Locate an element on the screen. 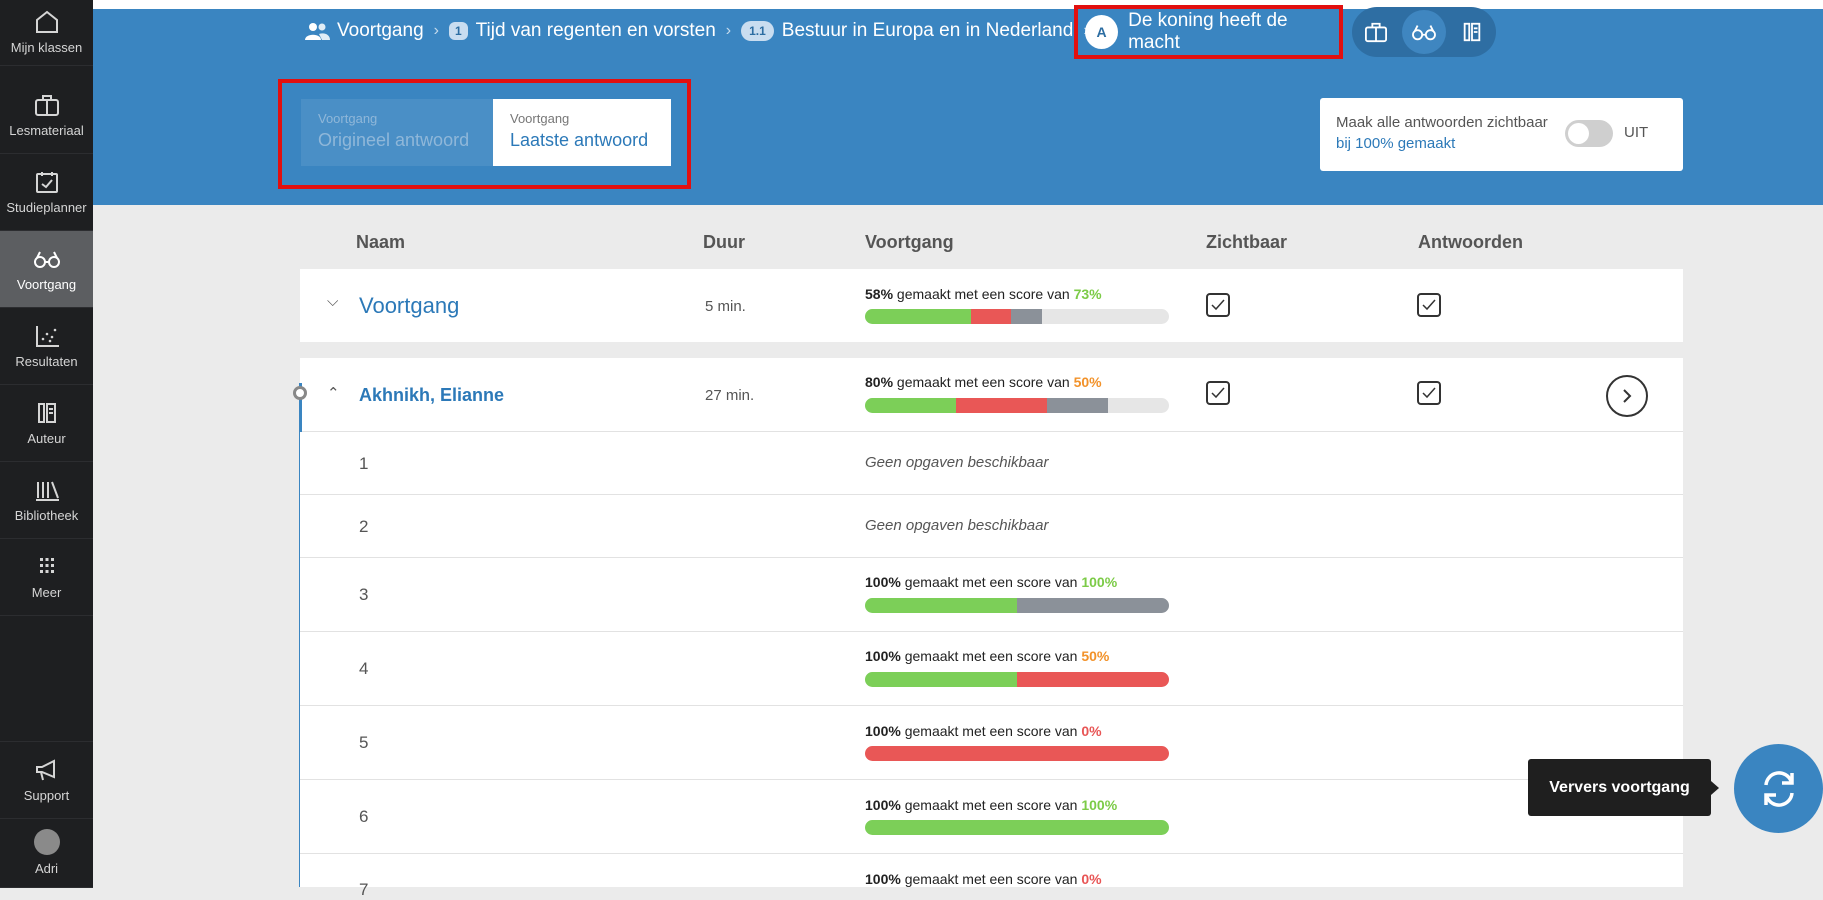 The width and height of the screenshot is (1823, 900). column-header-duration: Duur is located at coordinates (724, 242).